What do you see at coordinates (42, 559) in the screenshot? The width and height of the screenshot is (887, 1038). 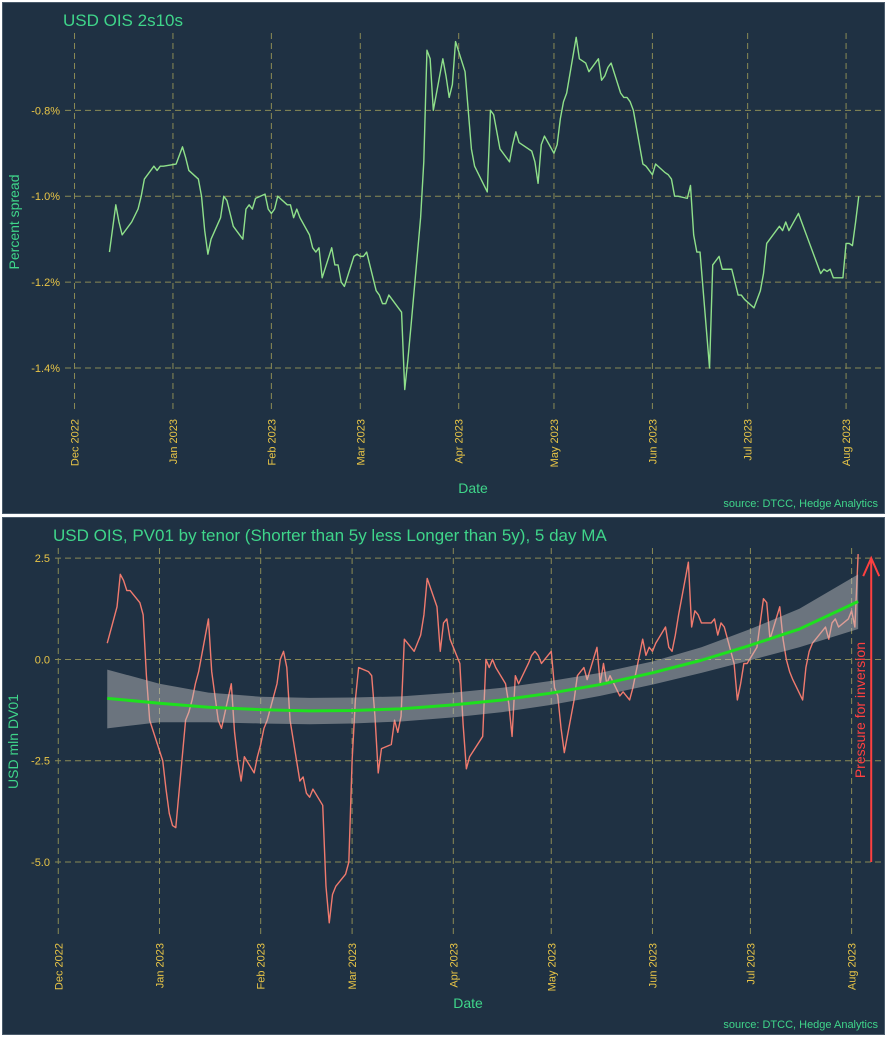 I see `y-tick-label: 2.5` at bounding box center [42, 559].